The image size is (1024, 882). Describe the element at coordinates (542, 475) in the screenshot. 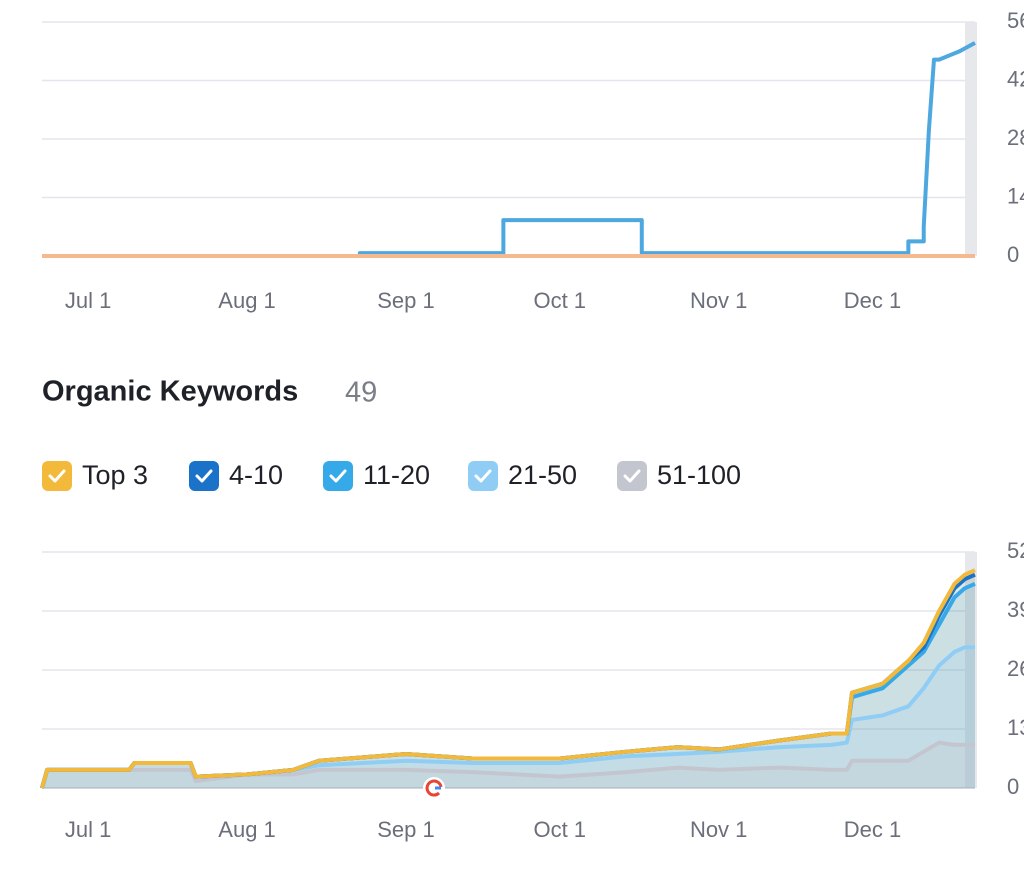

I see `legend-label: 21-50` at that location.